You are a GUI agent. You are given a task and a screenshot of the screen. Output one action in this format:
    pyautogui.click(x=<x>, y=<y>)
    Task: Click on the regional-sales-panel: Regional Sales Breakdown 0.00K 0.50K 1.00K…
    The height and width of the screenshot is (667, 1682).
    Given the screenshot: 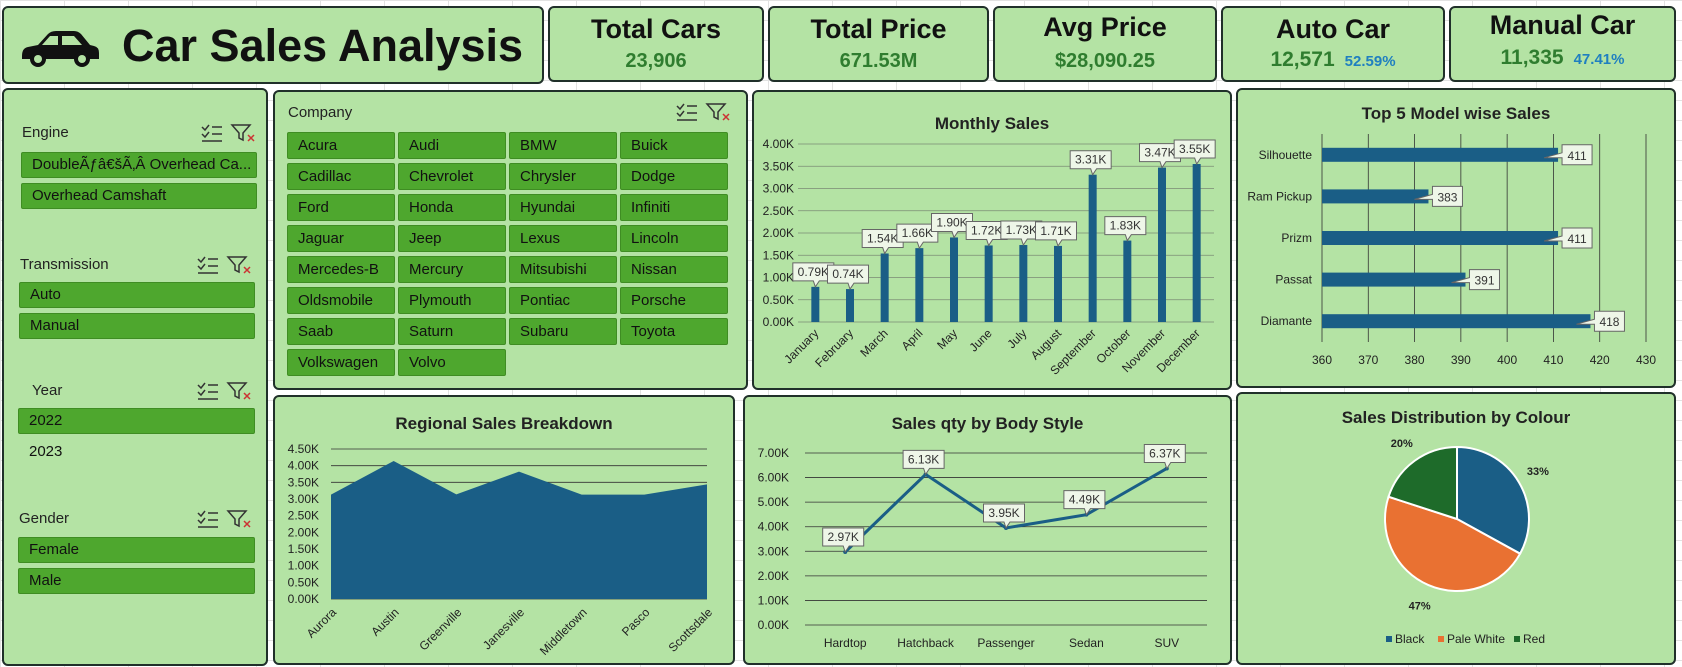 What is the action you would take?
    pyautogui.click(x=504, y=530)
    